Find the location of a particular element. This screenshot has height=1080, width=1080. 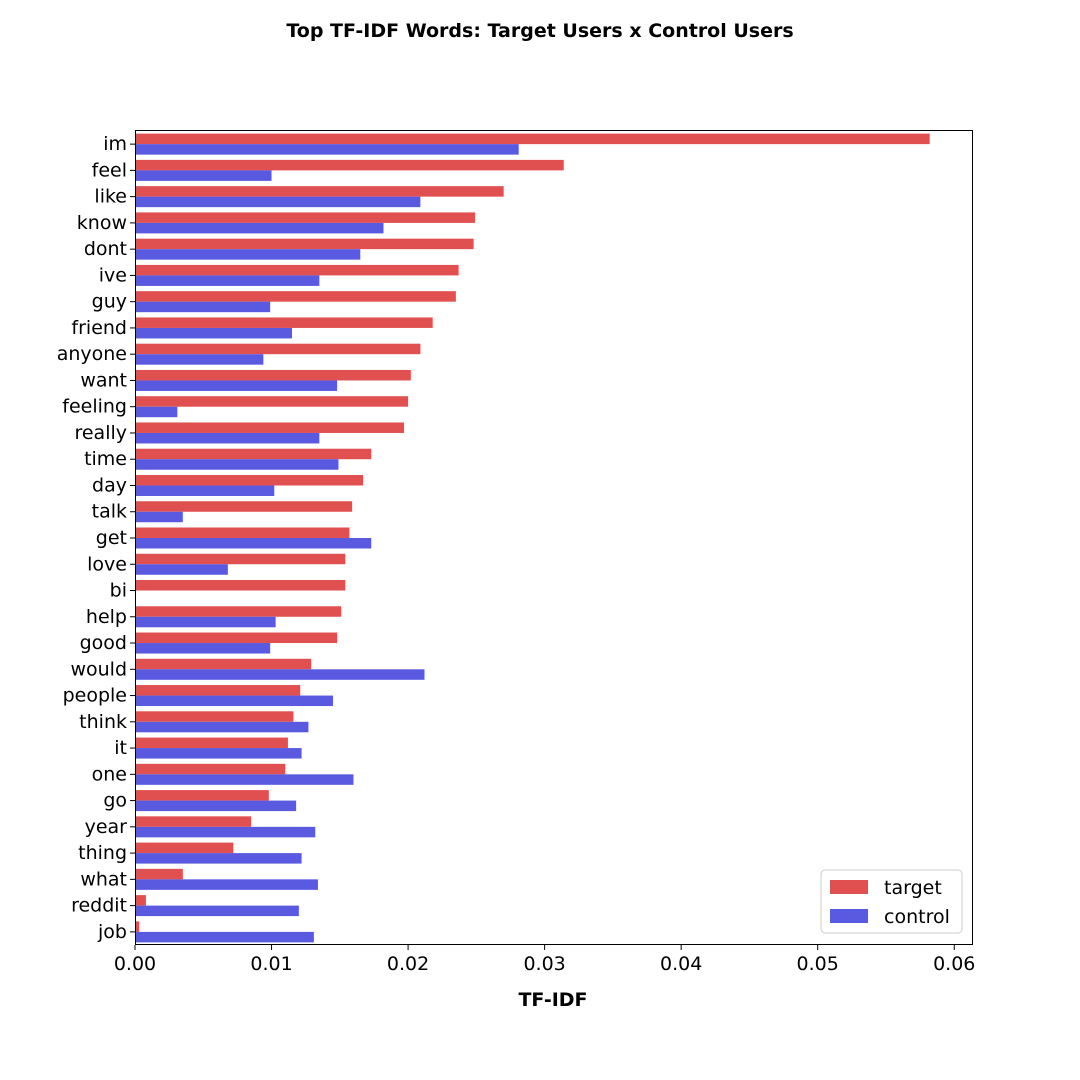

legend: target control is located at coordinates (891, 901).